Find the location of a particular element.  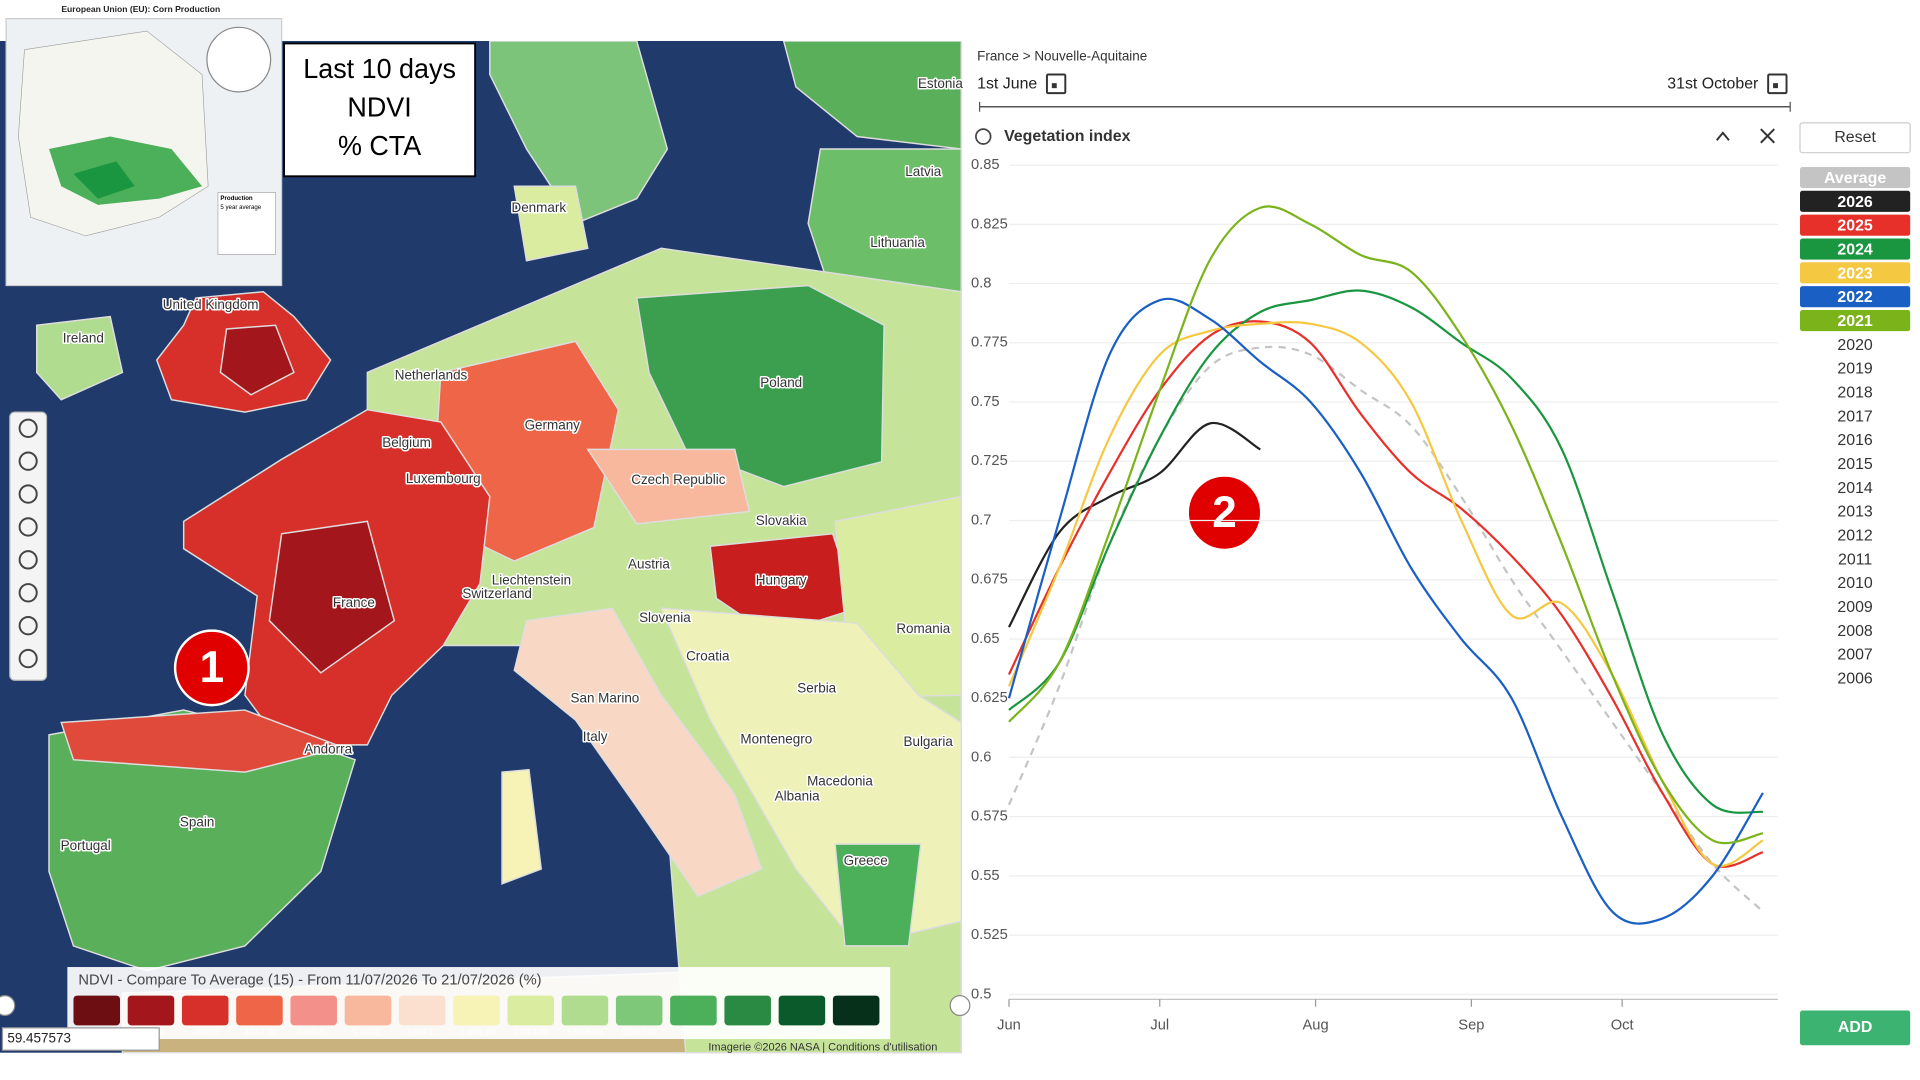

year-option: 2007 is located at coordinates (1854, 655).